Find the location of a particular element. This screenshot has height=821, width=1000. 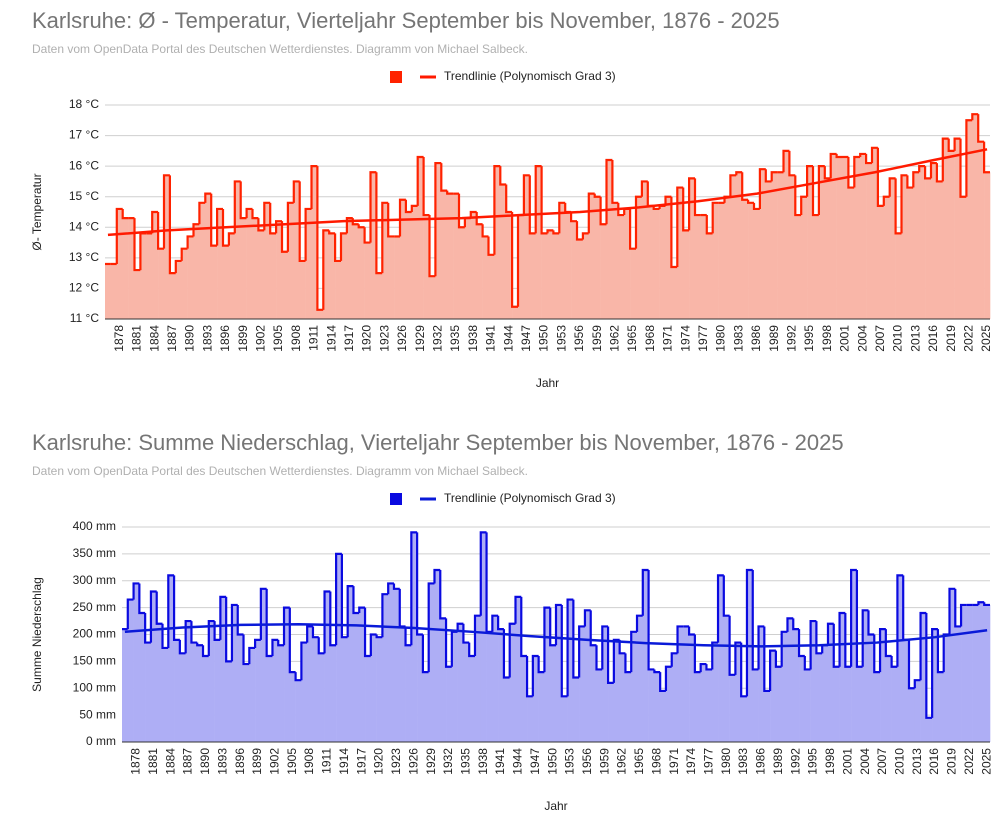

x-tick-label: 1893 is located at coordinates (207, 338).